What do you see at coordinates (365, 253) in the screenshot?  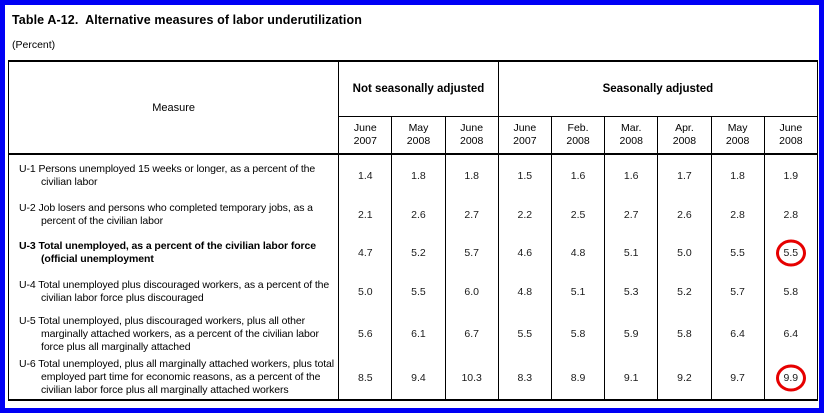 I see `value-cell: 4.7` at bounding box center [365, 253].